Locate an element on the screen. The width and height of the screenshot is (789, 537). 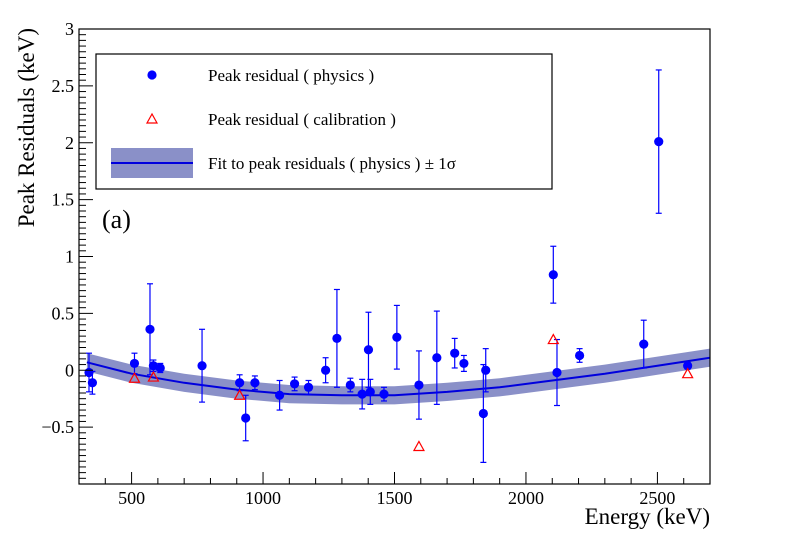
legend-label: Fit to peak residuals ( physics ) ± 1σ is located at coordinates (332, 163).